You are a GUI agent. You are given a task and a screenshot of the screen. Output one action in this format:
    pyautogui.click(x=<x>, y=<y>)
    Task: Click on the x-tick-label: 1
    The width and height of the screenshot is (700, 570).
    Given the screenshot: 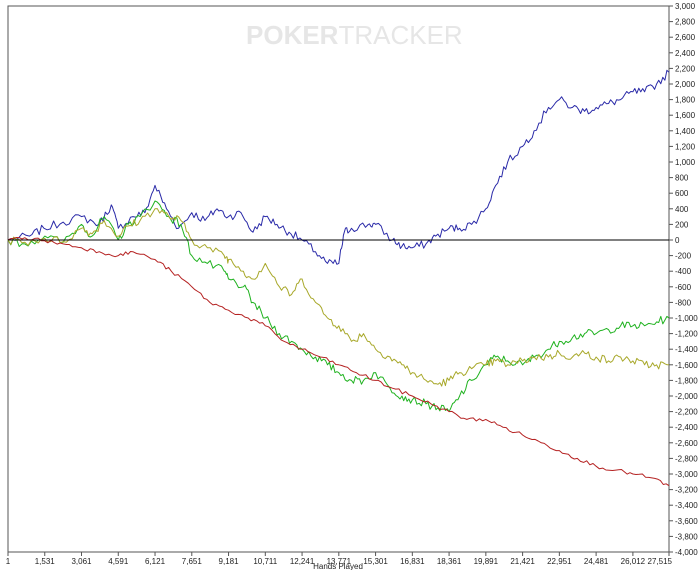 What is the action you would take?
    pyautogui.click(x=8, y=561)
    